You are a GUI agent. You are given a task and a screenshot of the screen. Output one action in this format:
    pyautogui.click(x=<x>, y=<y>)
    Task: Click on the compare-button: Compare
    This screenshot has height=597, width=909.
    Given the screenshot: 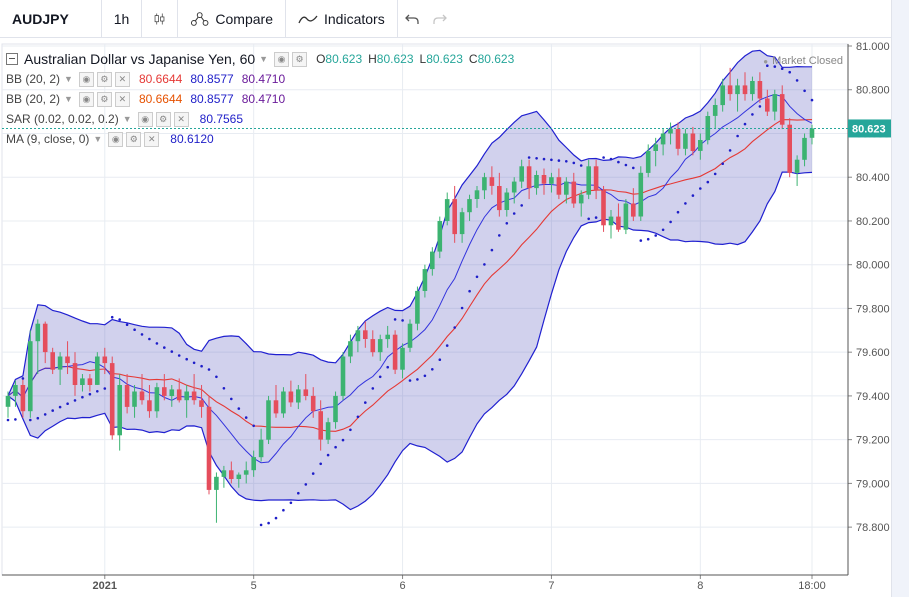 What is the action you would take?
    pyautogui.click(x=232, y=18)
    